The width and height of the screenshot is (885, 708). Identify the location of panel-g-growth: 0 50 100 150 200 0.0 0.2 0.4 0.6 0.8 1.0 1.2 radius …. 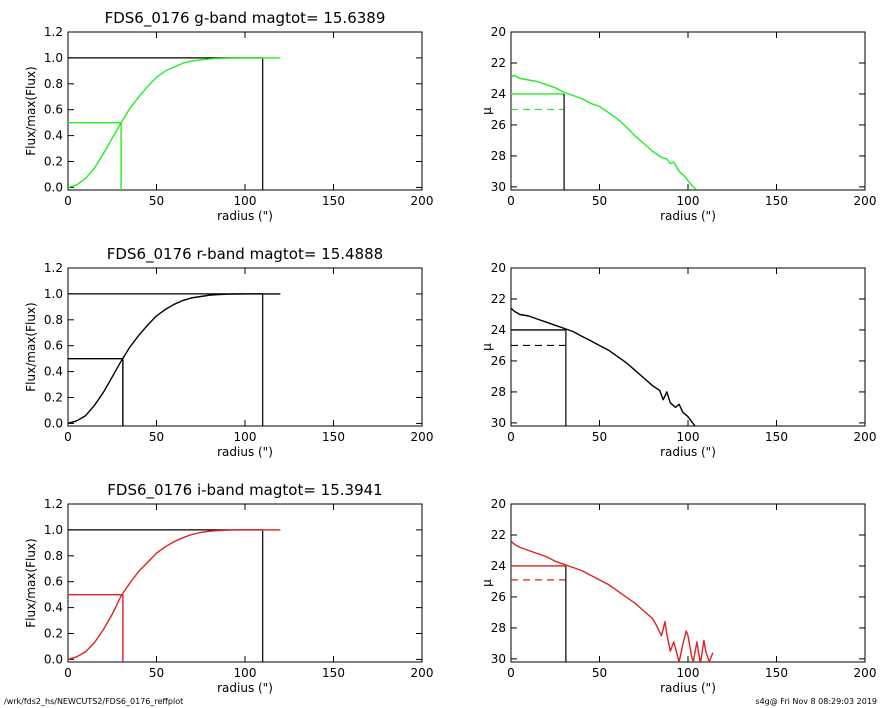
(228, 116).